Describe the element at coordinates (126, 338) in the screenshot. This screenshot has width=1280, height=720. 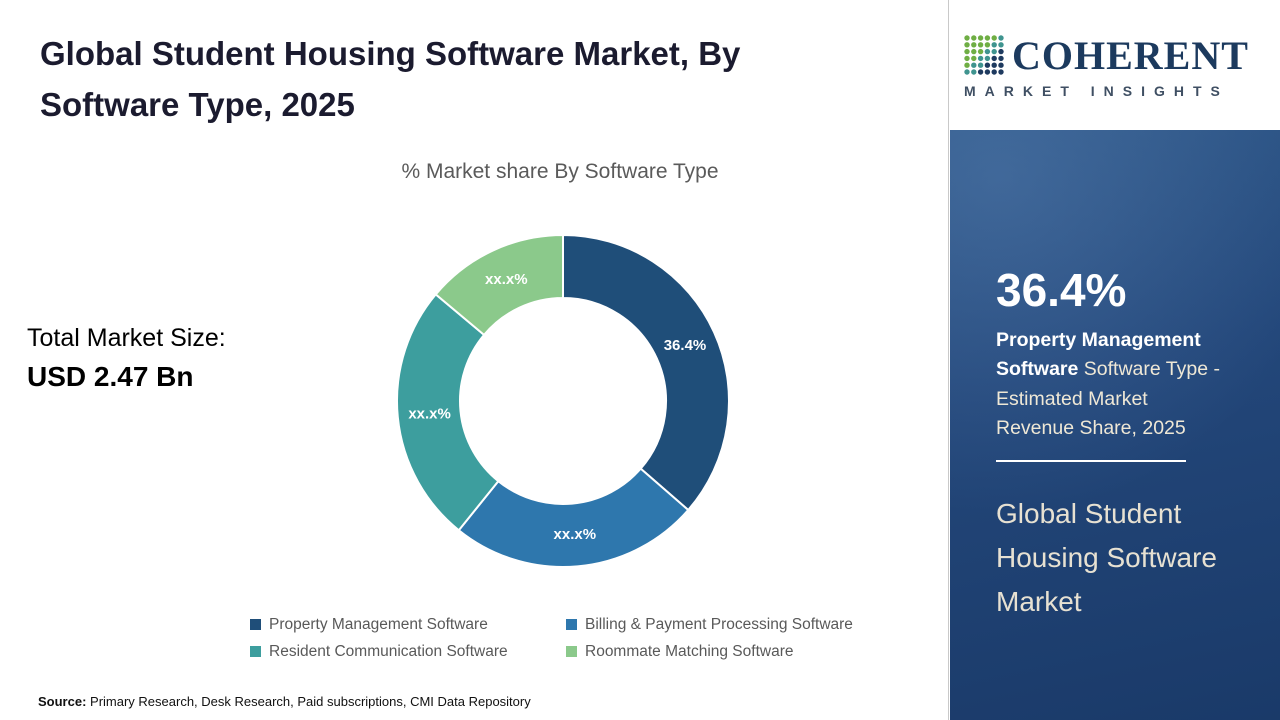
I see `total-market-label: Total Market Size:` at that location.